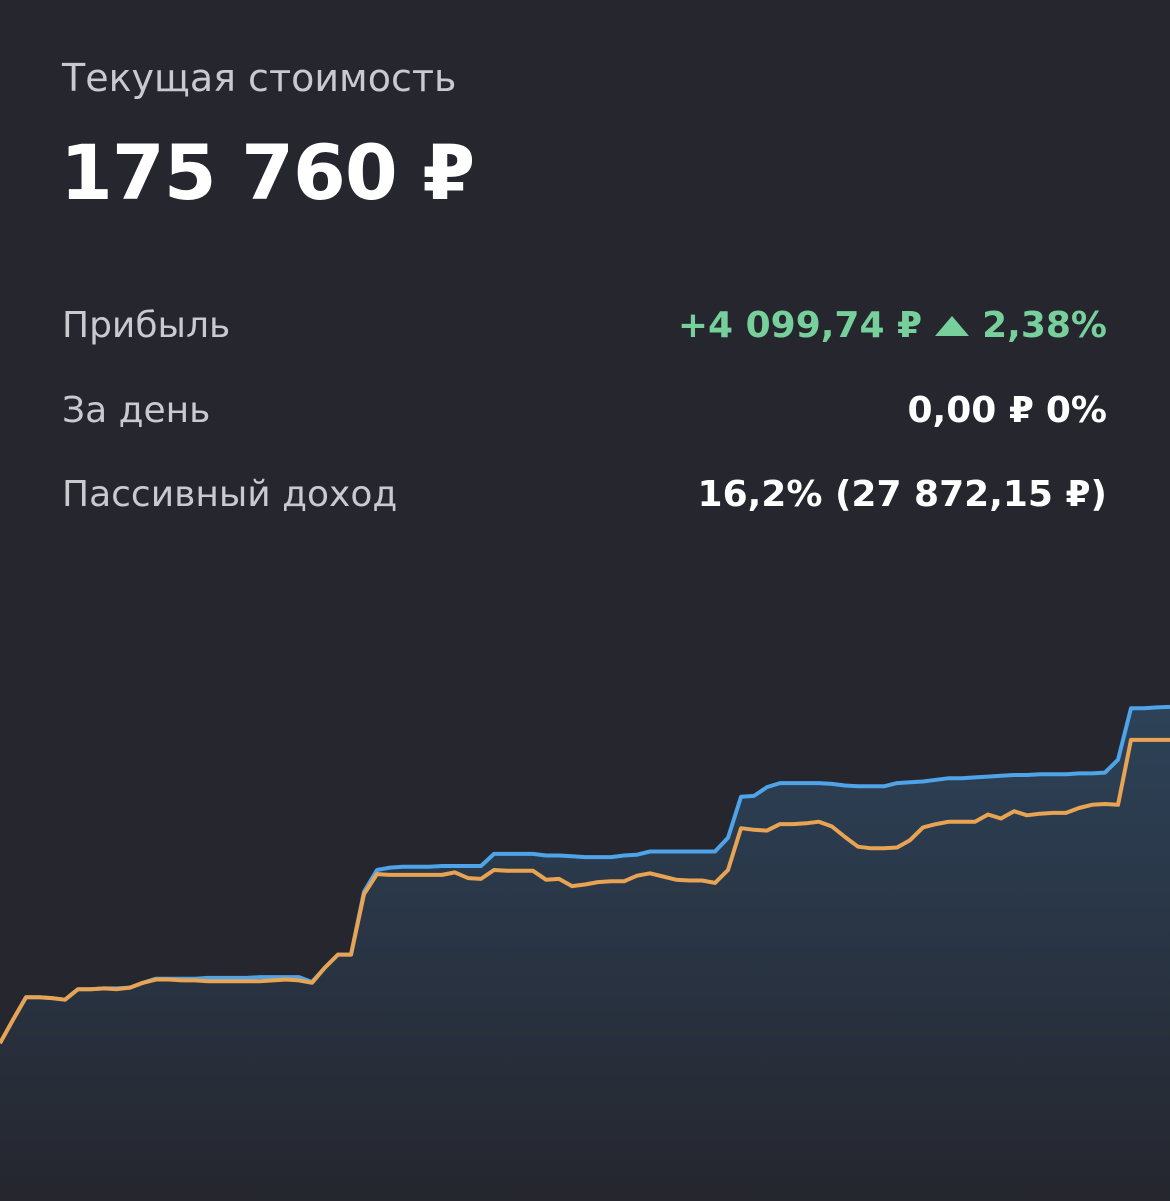 The image size is (1170, 1201). Describe the element at coordinates (230, 494) in the screenshot. I see `stat-label: Пассивный доход` at that location.